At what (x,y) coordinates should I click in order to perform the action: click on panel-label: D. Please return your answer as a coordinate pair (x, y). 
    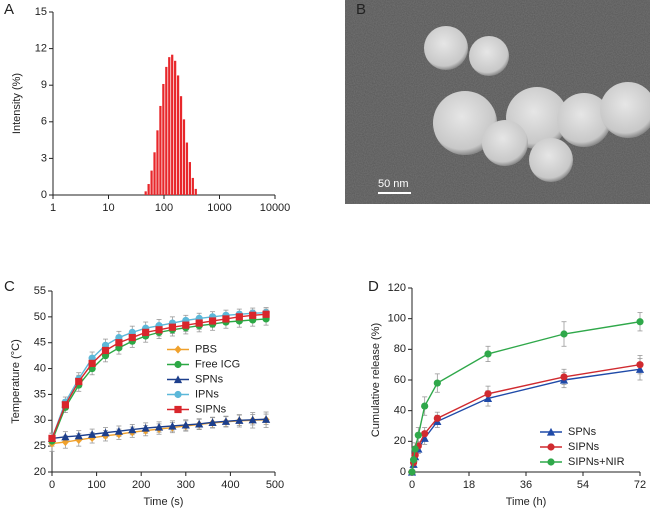
    Looking at the image, I should click on (373, 286).